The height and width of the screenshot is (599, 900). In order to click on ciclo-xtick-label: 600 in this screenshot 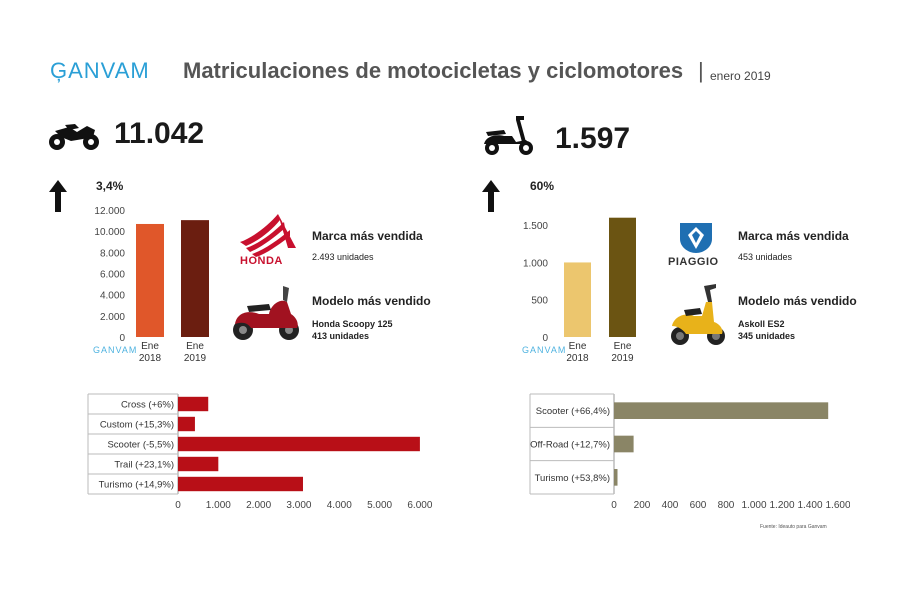, I will do `click(698, 505)`.